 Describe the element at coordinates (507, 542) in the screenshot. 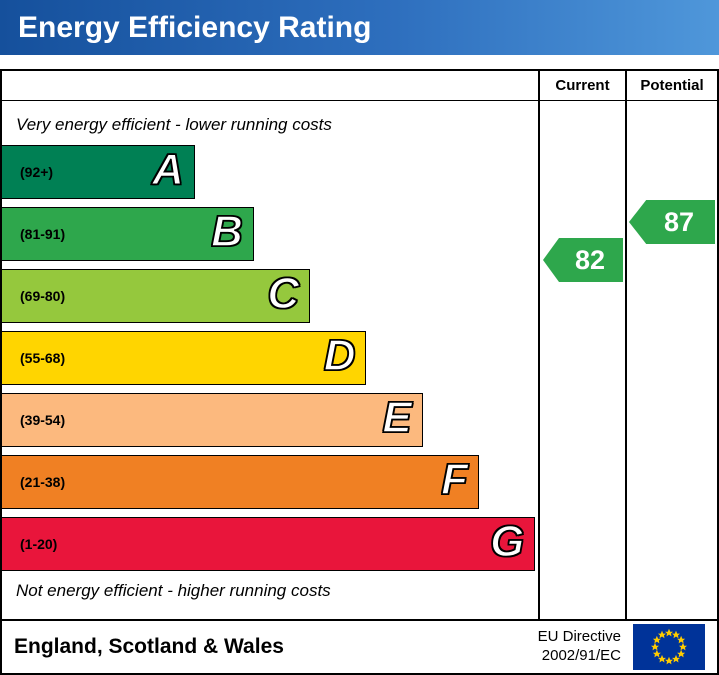

I see `band-letter-g: G` at that location.